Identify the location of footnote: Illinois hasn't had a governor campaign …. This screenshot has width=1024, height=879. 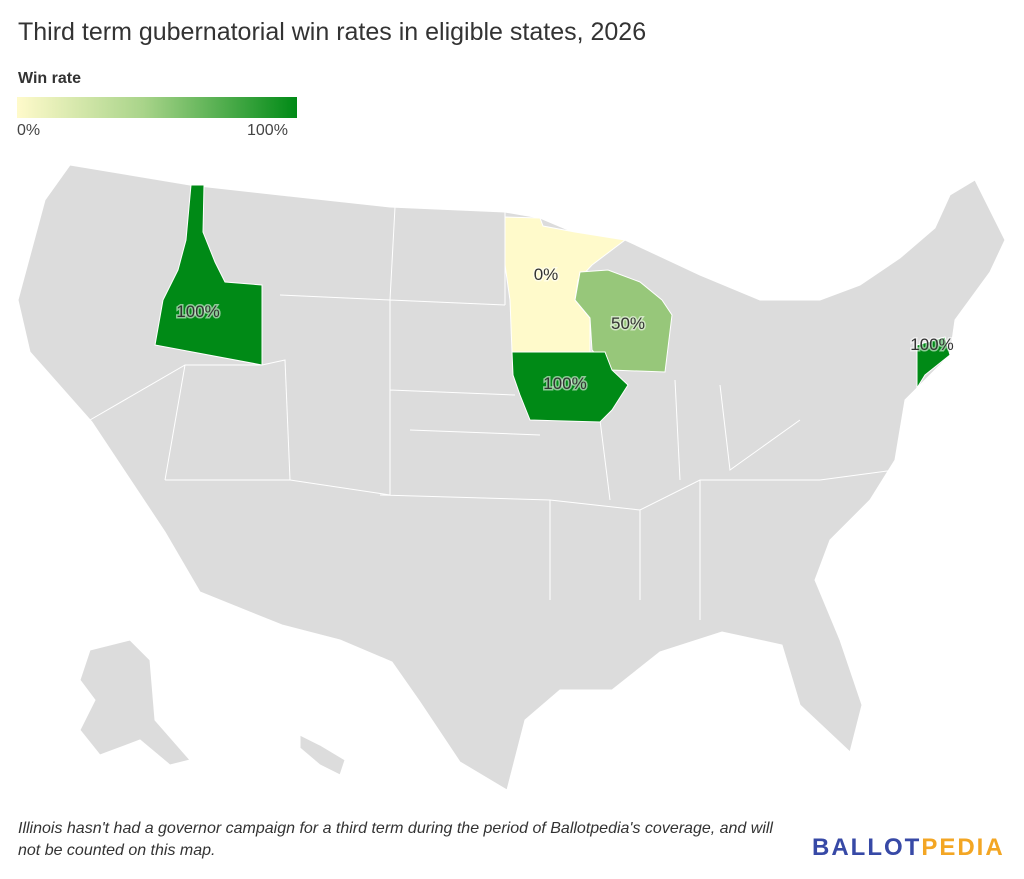
(395, 839).